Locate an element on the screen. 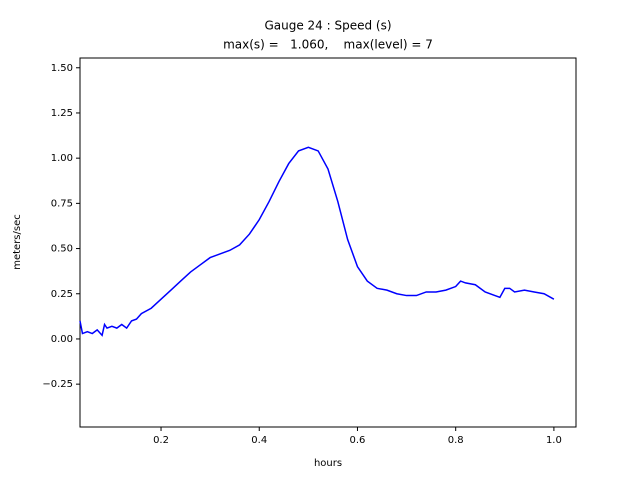 This screenshot has width=640, height=480. y-tick-label: 1.50 is located at coordinates (62, 68).